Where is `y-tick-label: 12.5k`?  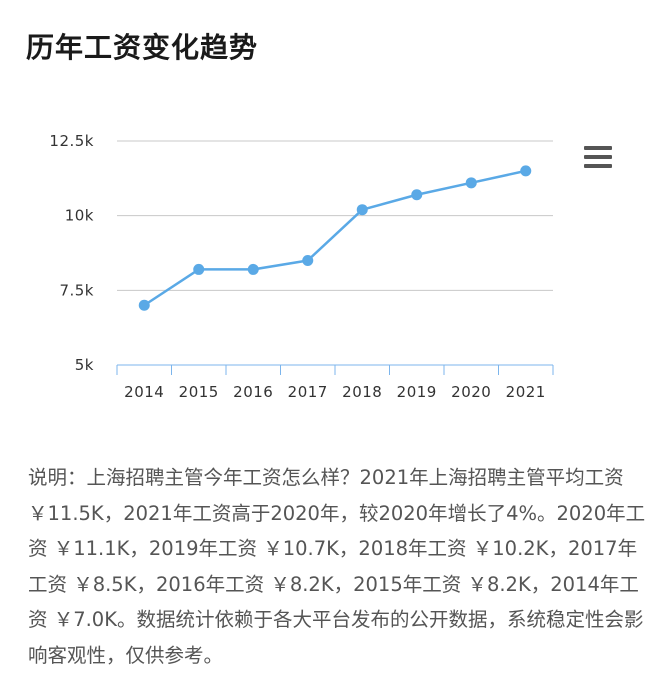
y-tick-label: 12.5k is located at coordinates (71, 141).